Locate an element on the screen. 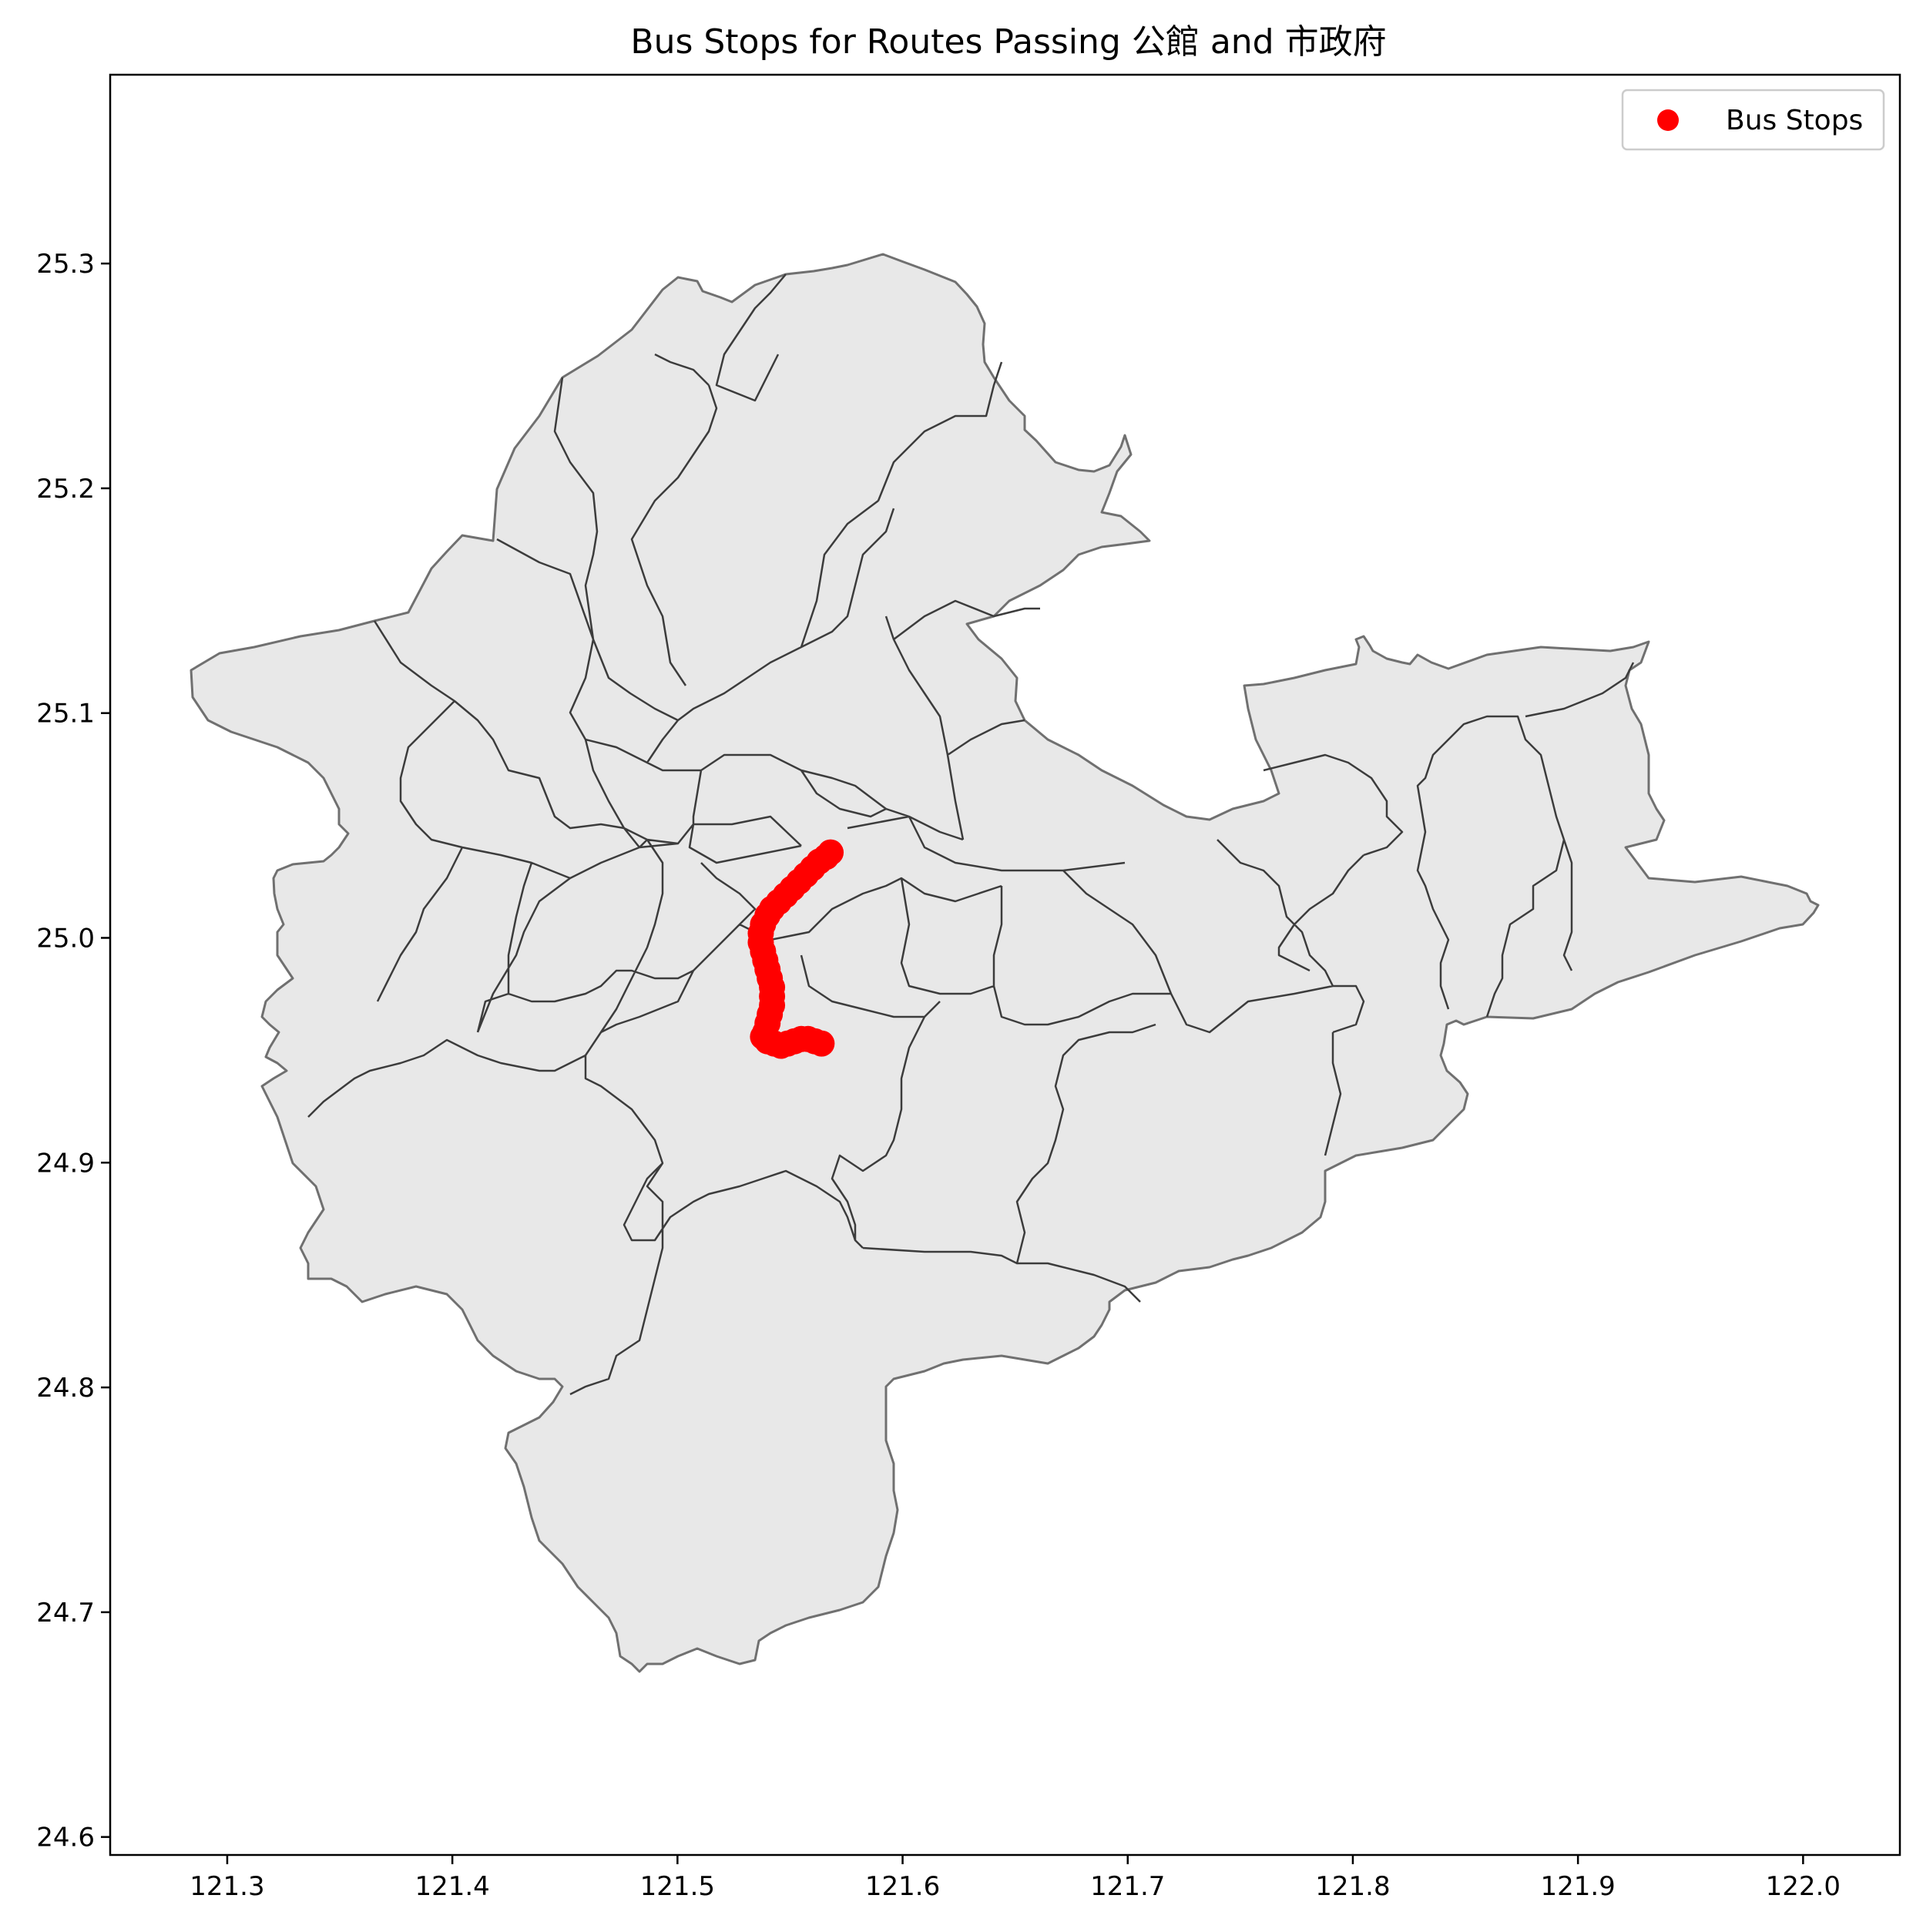  bus-stop-point is located at coordinates (821, 1043).